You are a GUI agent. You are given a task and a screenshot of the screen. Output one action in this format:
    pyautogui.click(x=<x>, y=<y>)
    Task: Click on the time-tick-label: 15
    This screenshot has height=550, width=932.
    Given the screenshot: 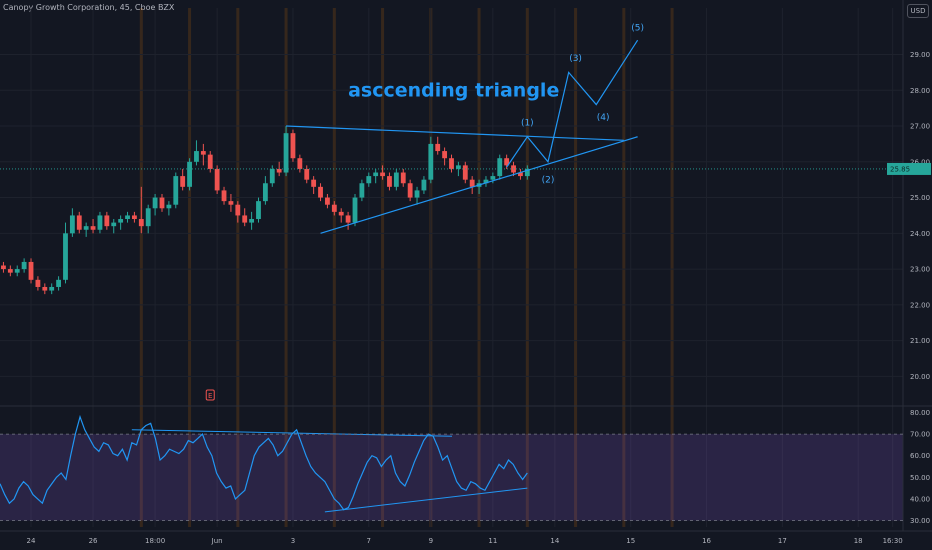 What is the action you would take?
    pyautogui.click(x=630, y=541)
    